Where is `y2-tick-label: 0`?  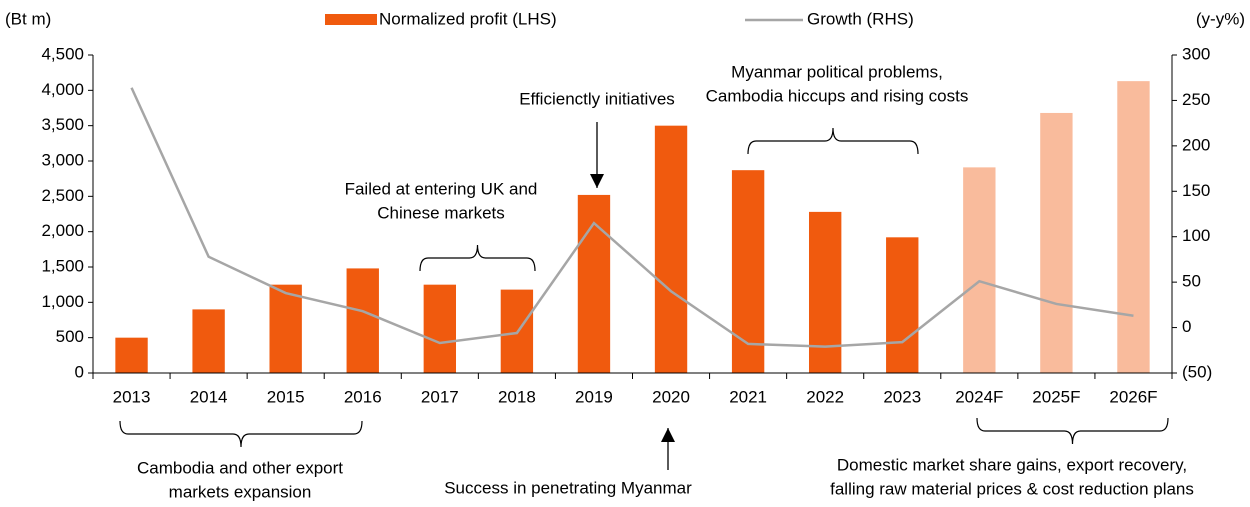 y2-tick-label: 0 is located at coordinates (1186, 326).